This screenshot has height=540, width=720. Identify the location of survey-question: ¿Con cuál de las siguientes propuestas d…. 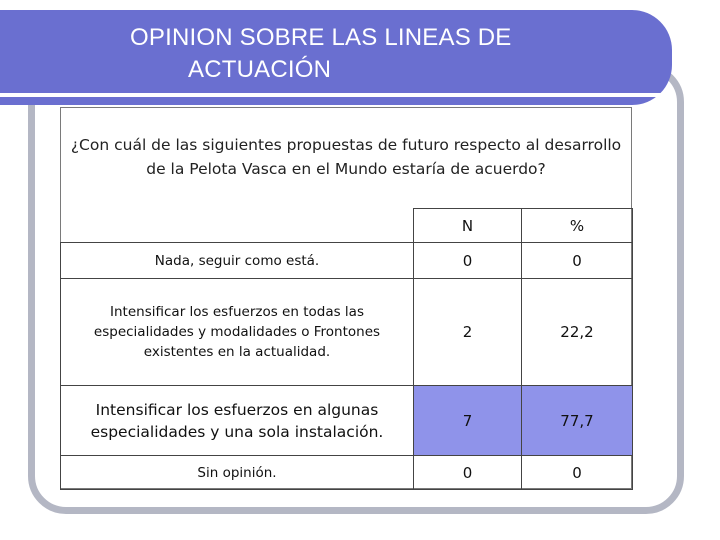
(346, 157).